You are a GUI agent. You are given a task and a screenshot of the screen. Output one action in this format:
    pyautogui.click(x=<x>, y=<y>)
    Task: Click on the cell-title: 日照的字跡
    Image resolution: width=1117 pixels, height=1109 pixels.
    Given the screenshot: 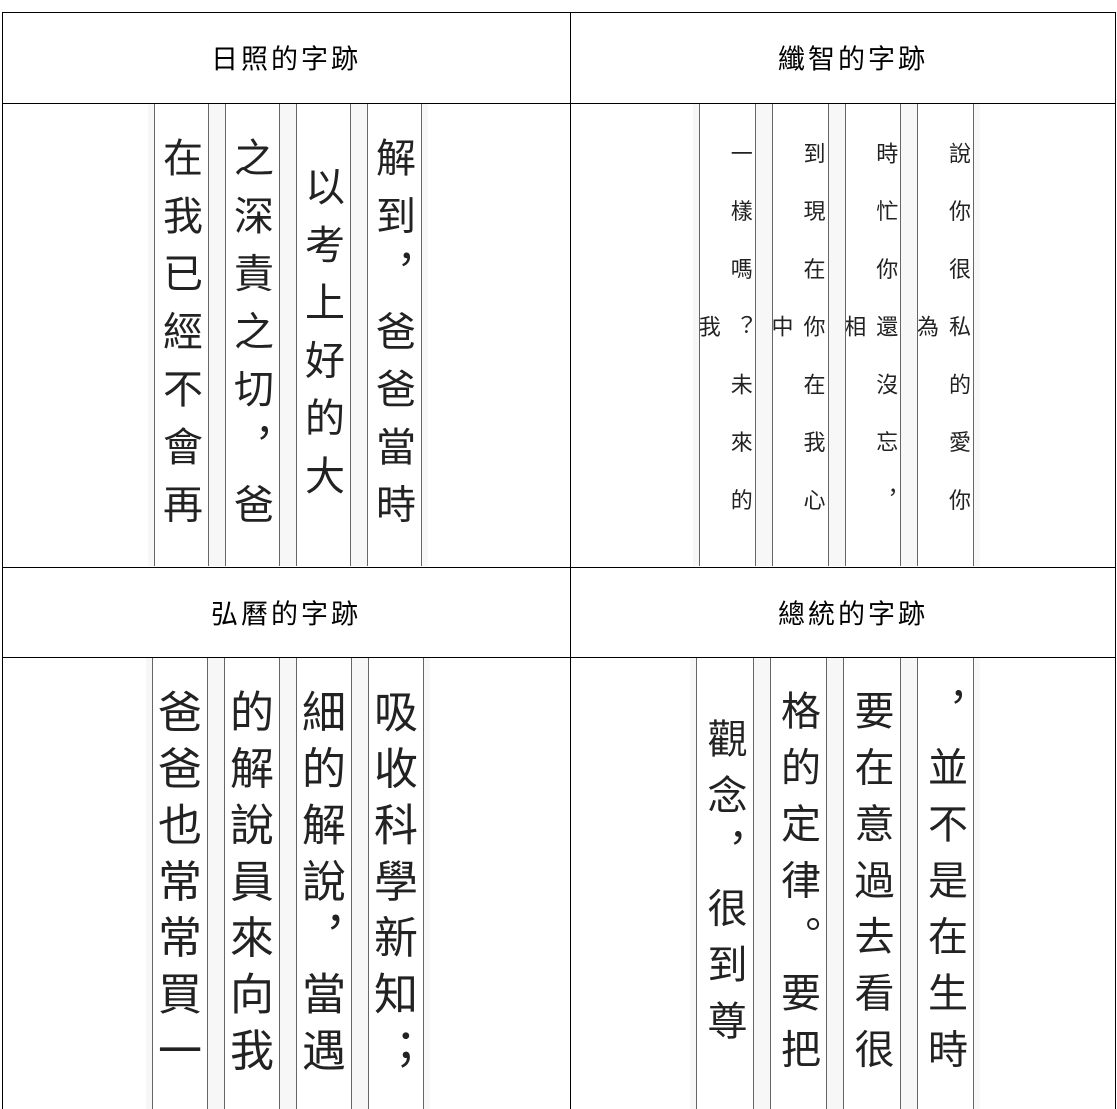 What is the action you would take?
    pyautogui.click(x=286, y=60)
    